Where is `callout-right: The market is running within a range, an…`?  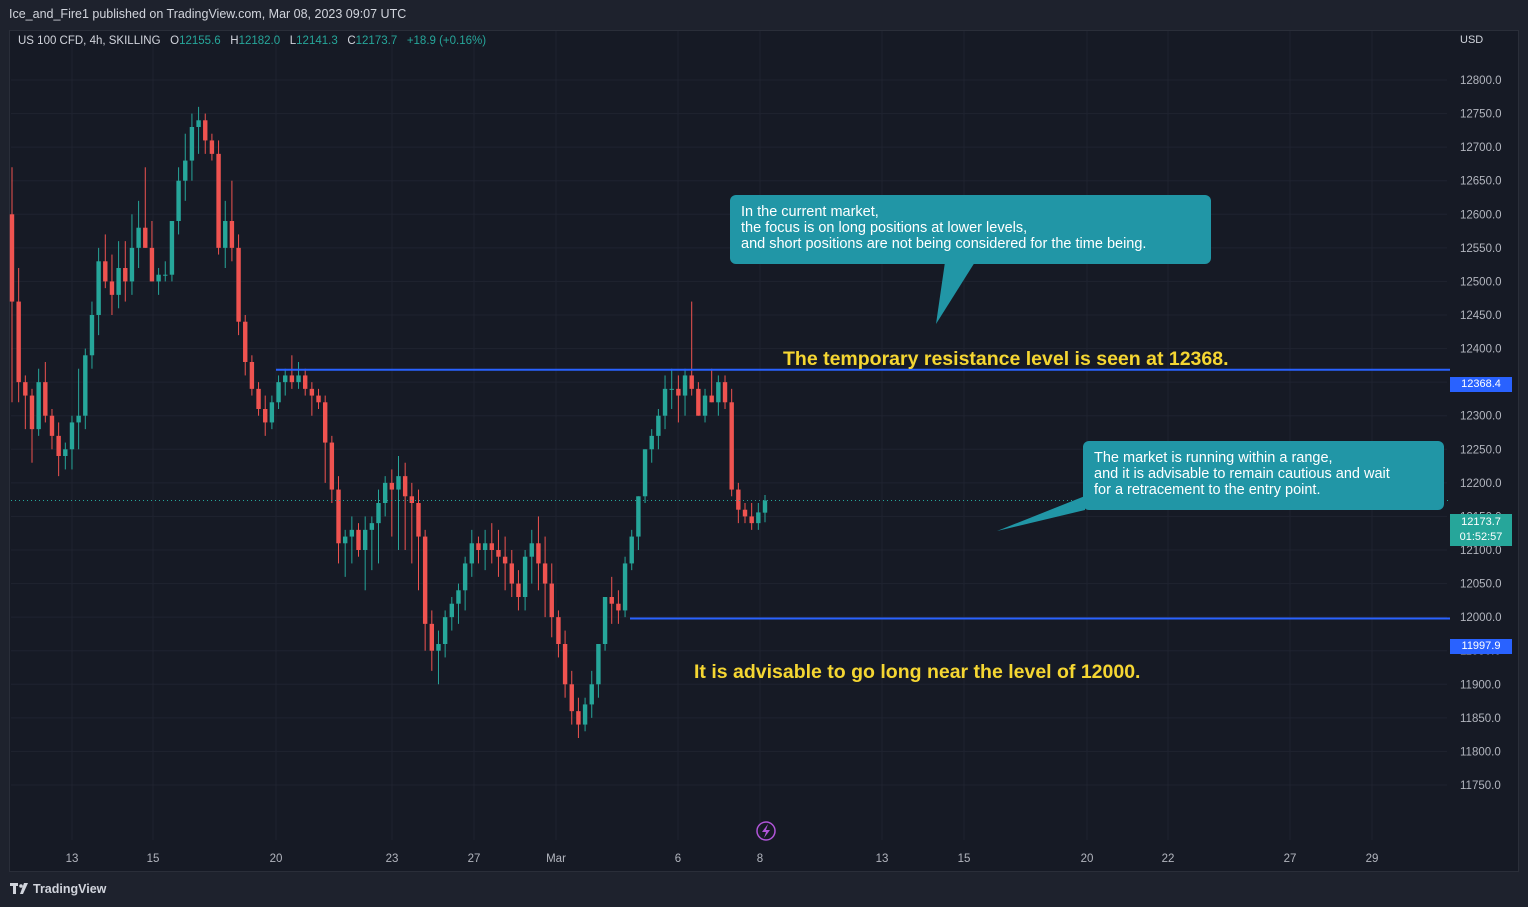 callout-right: The market is running within a range, an… is located at coordinates (1263, 475).